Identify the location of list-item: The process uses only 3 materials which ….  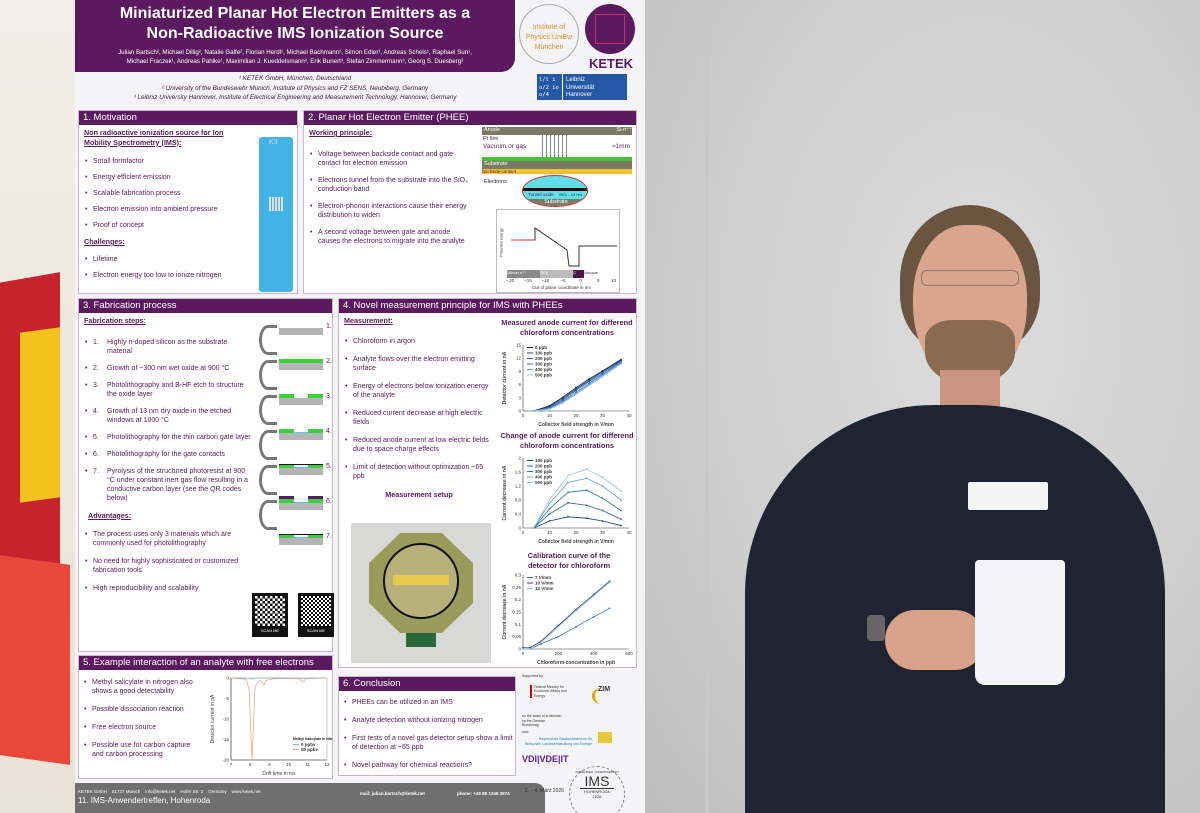
(164, 539).